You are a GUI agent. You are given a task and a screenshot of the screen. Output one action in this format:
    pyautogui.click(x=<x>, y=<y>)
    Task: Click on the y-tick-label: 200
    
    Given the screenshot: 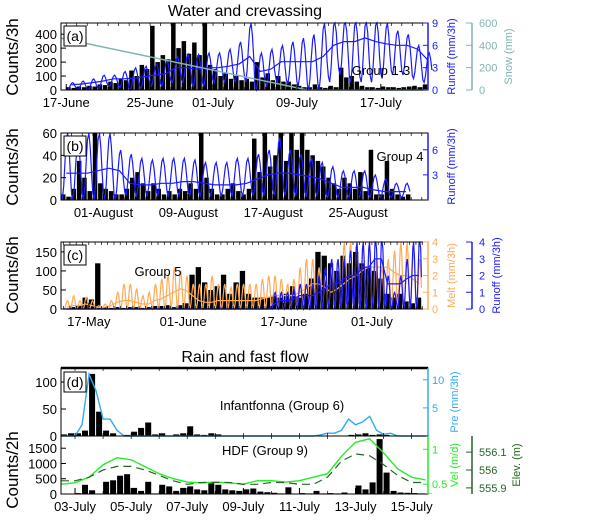 What is the action you would take?
    pyautogui.click(x=46, y=62)
    